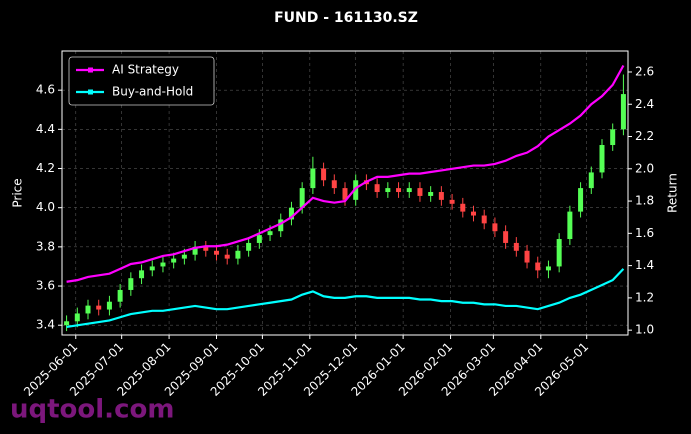 The image size is (691, 434). What do you see at coordinates (346, 18) in the screenshot?
I see `chart-title: FUND - 161130.SZ` at bounding box center [346, 18].